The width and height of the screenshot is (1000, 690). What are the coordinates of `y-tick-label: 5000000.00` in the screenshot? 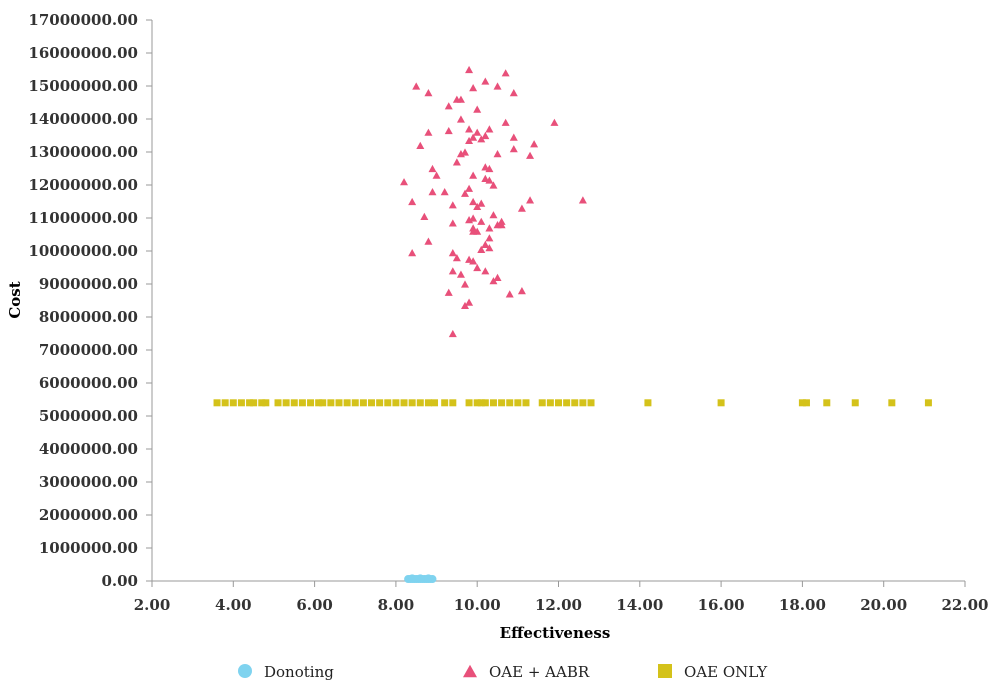 It's located at (88, 416).